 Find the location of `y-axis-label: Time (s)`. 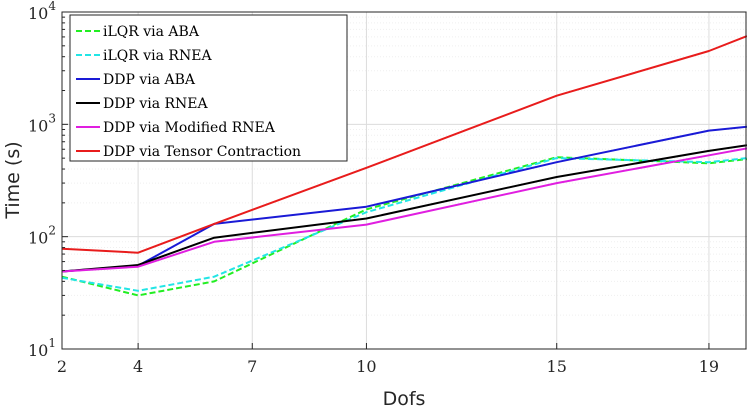

y-axis-label: Time (s) is located at coordinates (13, 180).